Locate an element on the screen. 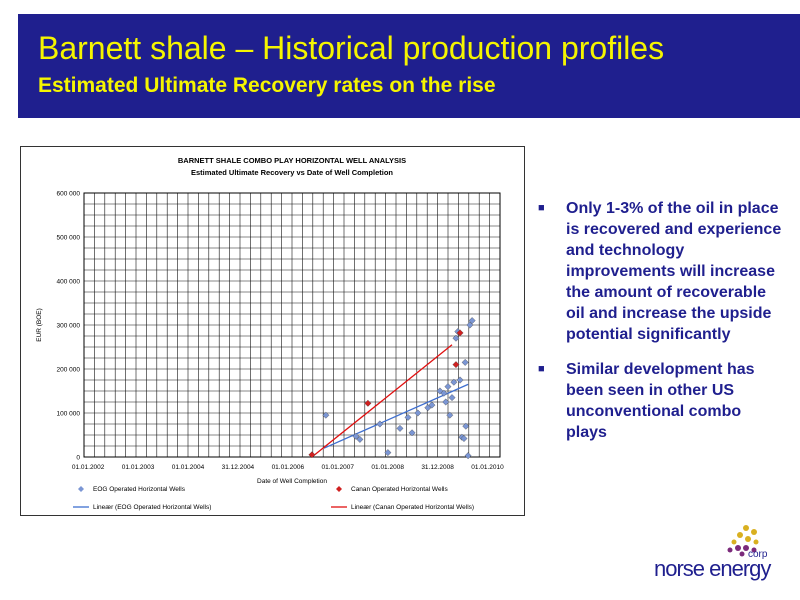 The height and width of the screenshot is (600, 800). x-tick-label: 01.01.2007 is located at coordinates (337, 467).